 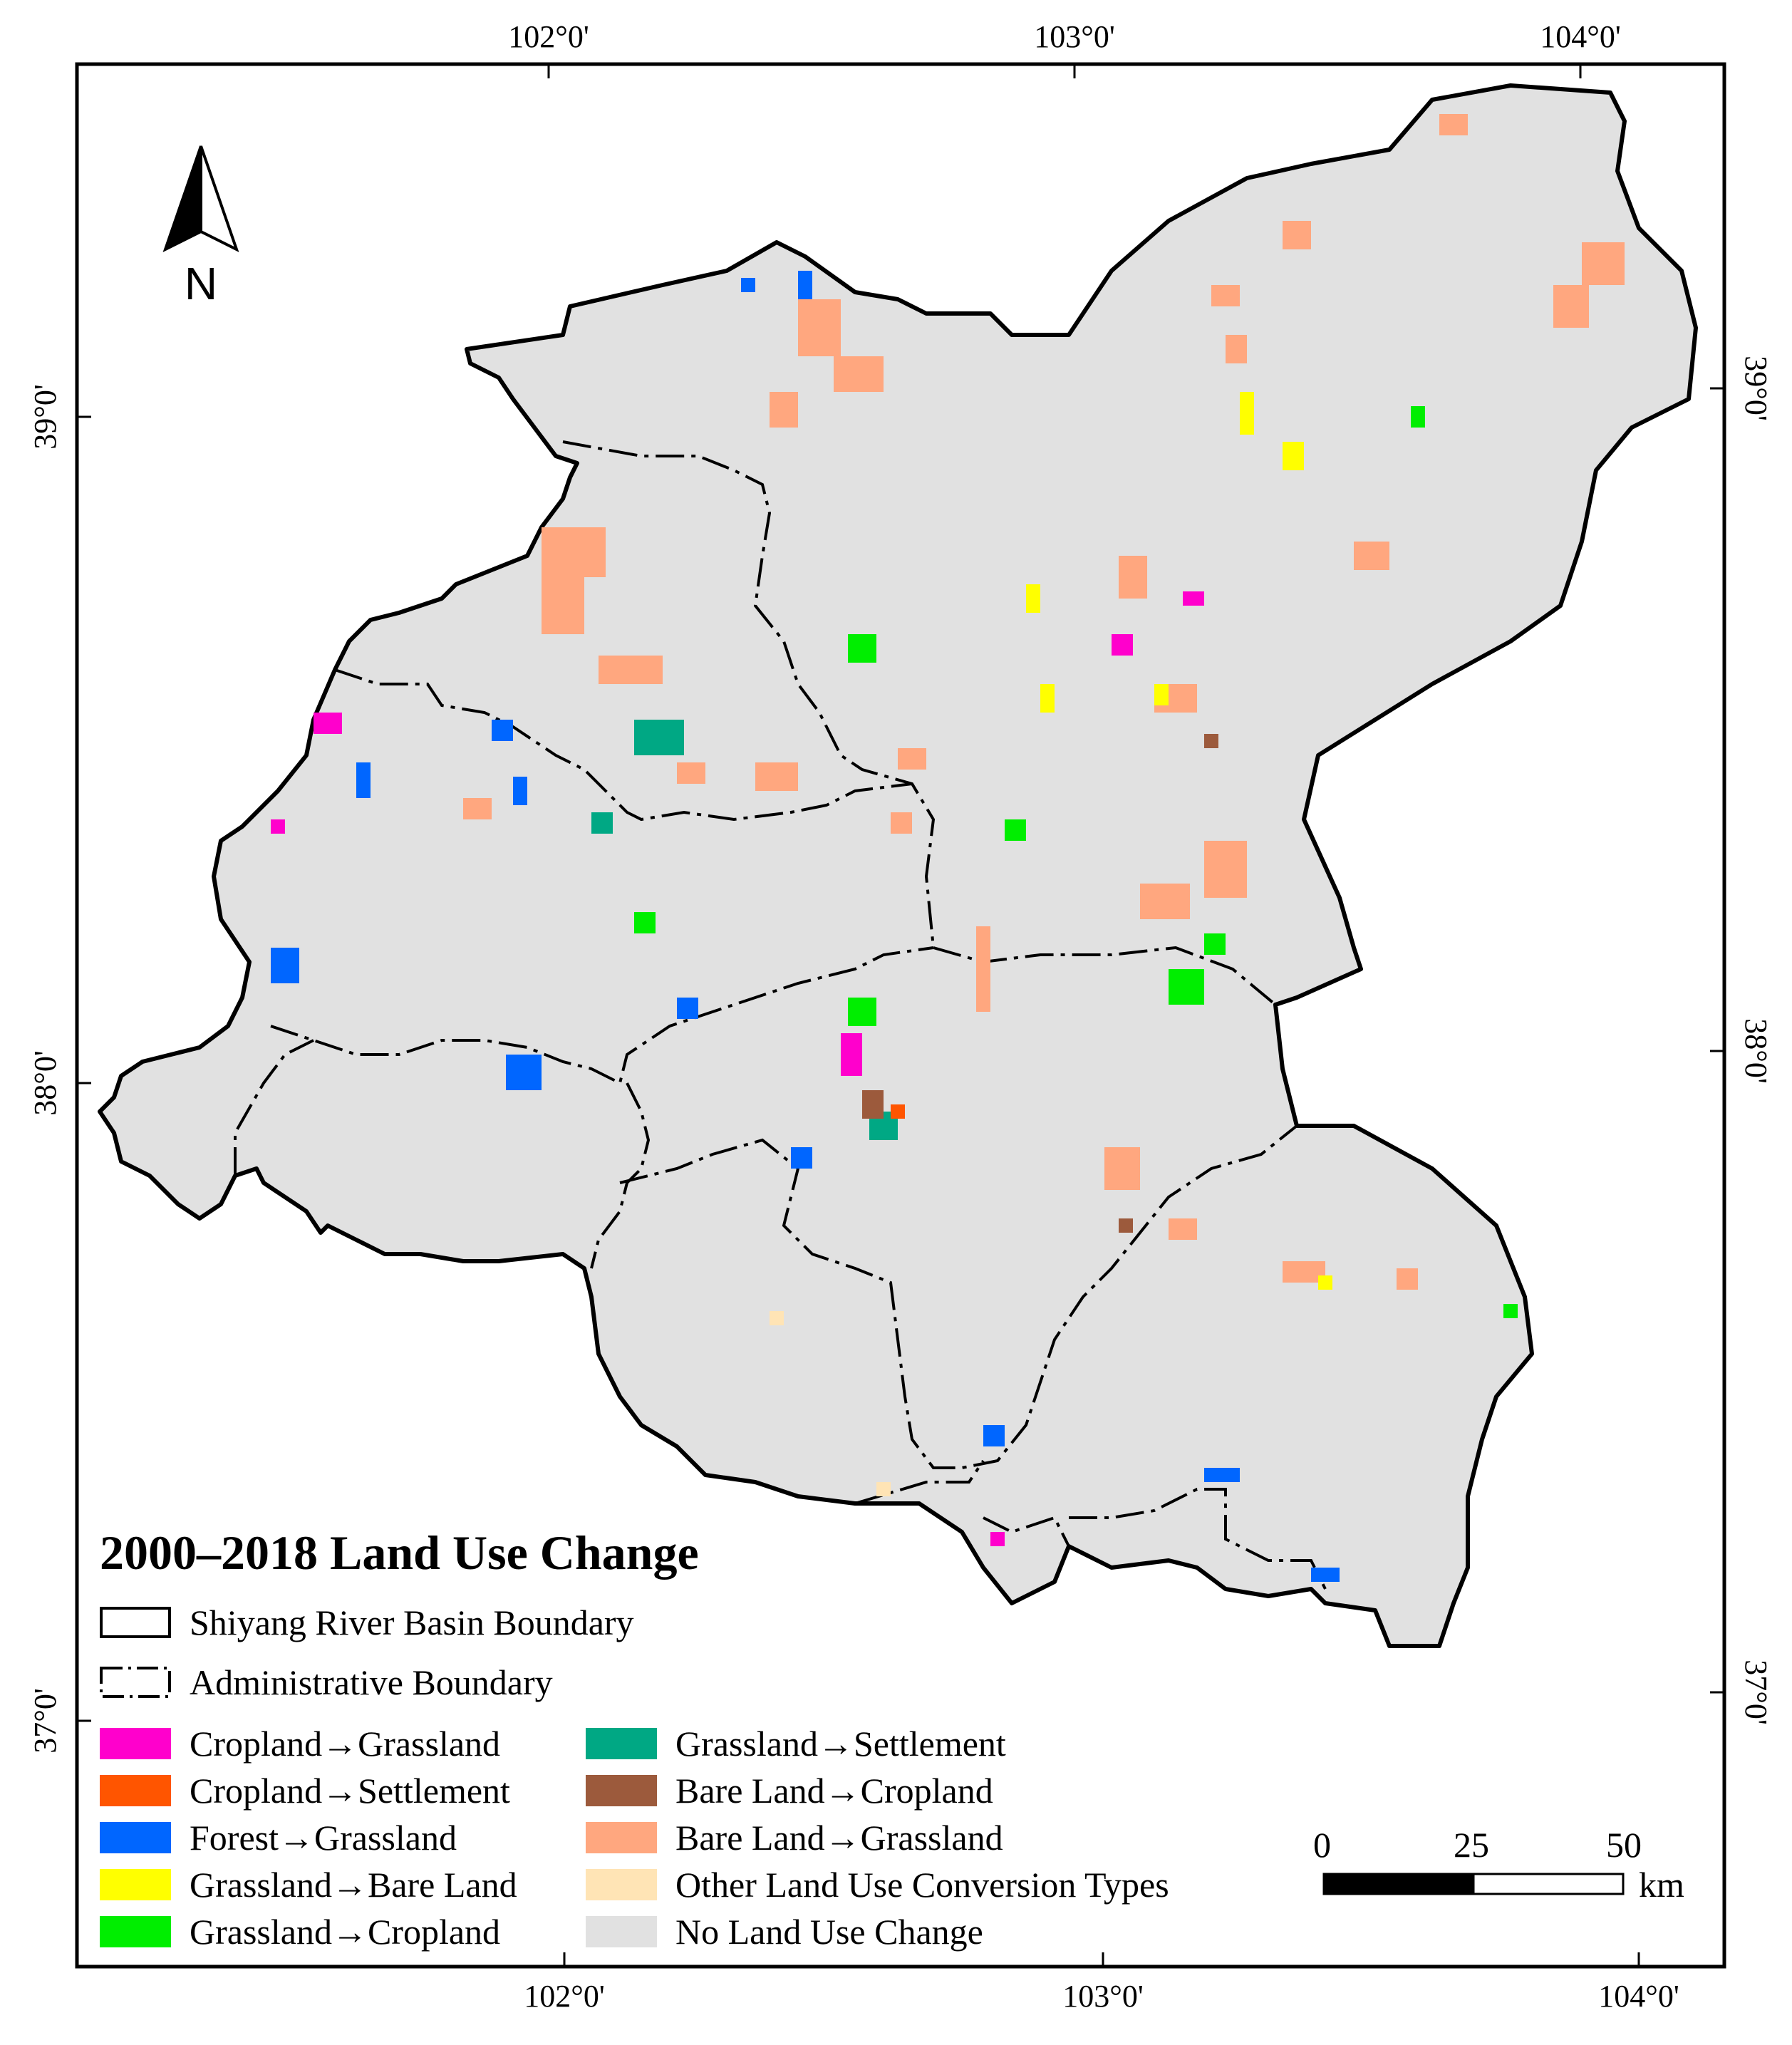 I want to click on tick-label-right-lat: 37°0', so click(x=1756, y=1692).